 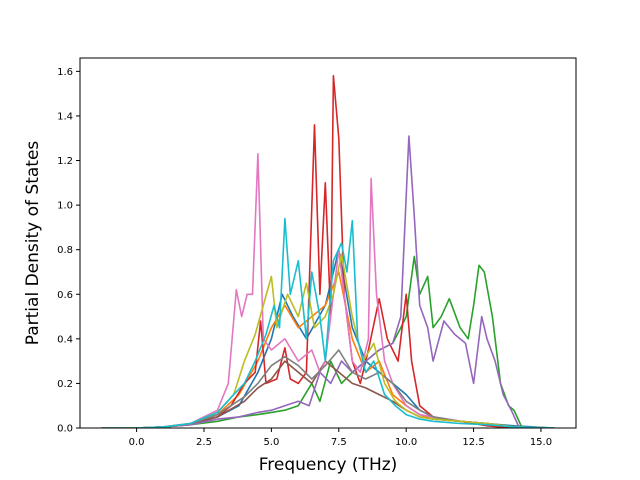 I want to click on x-tick-label: 5.0, so click(x=271, y=442).